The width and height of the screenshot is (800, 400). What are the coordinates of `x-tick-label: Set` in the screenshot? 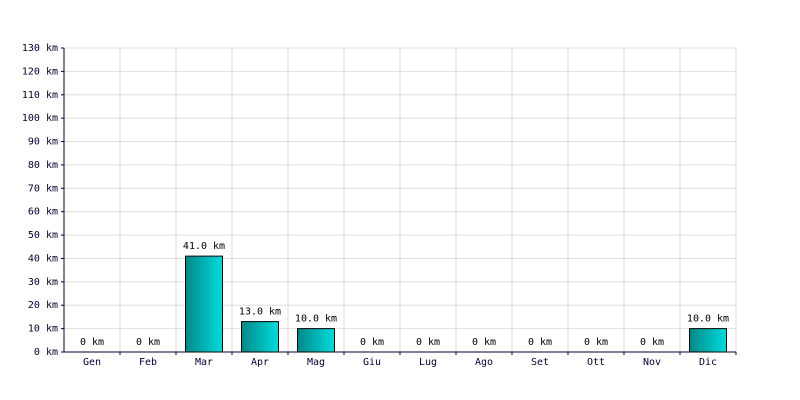 It's located at (540, 362).